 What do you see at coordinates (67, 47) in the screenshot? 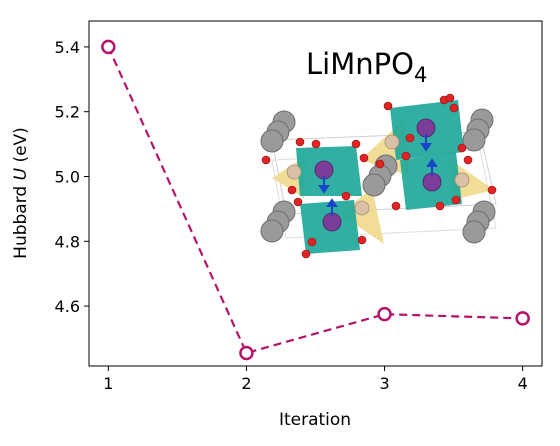
I see `y-tick-label: 5.4` at bounding box center [67, 47].